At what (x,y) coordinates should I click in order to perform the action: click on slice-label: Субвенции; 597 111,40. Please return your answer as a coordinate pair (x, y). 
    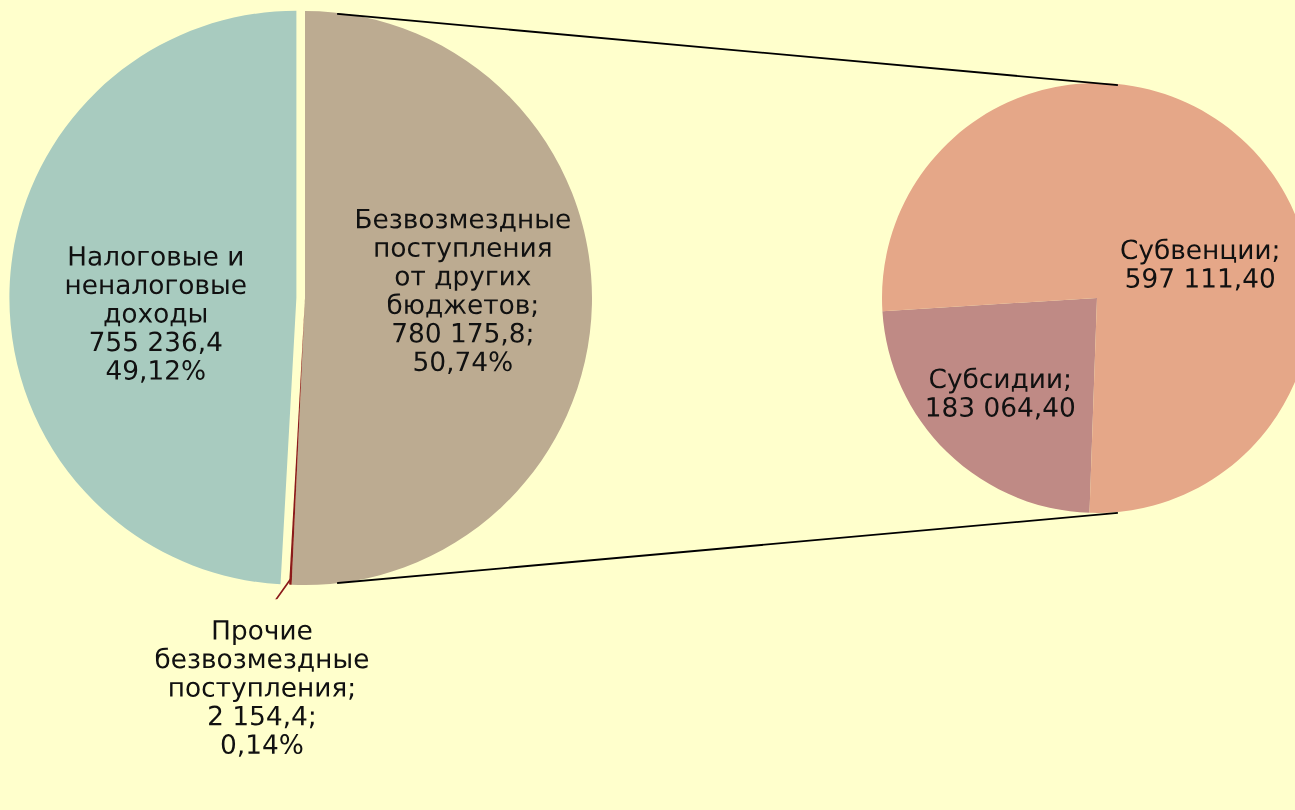
    Looking at the image, I should click on (1199, 264).